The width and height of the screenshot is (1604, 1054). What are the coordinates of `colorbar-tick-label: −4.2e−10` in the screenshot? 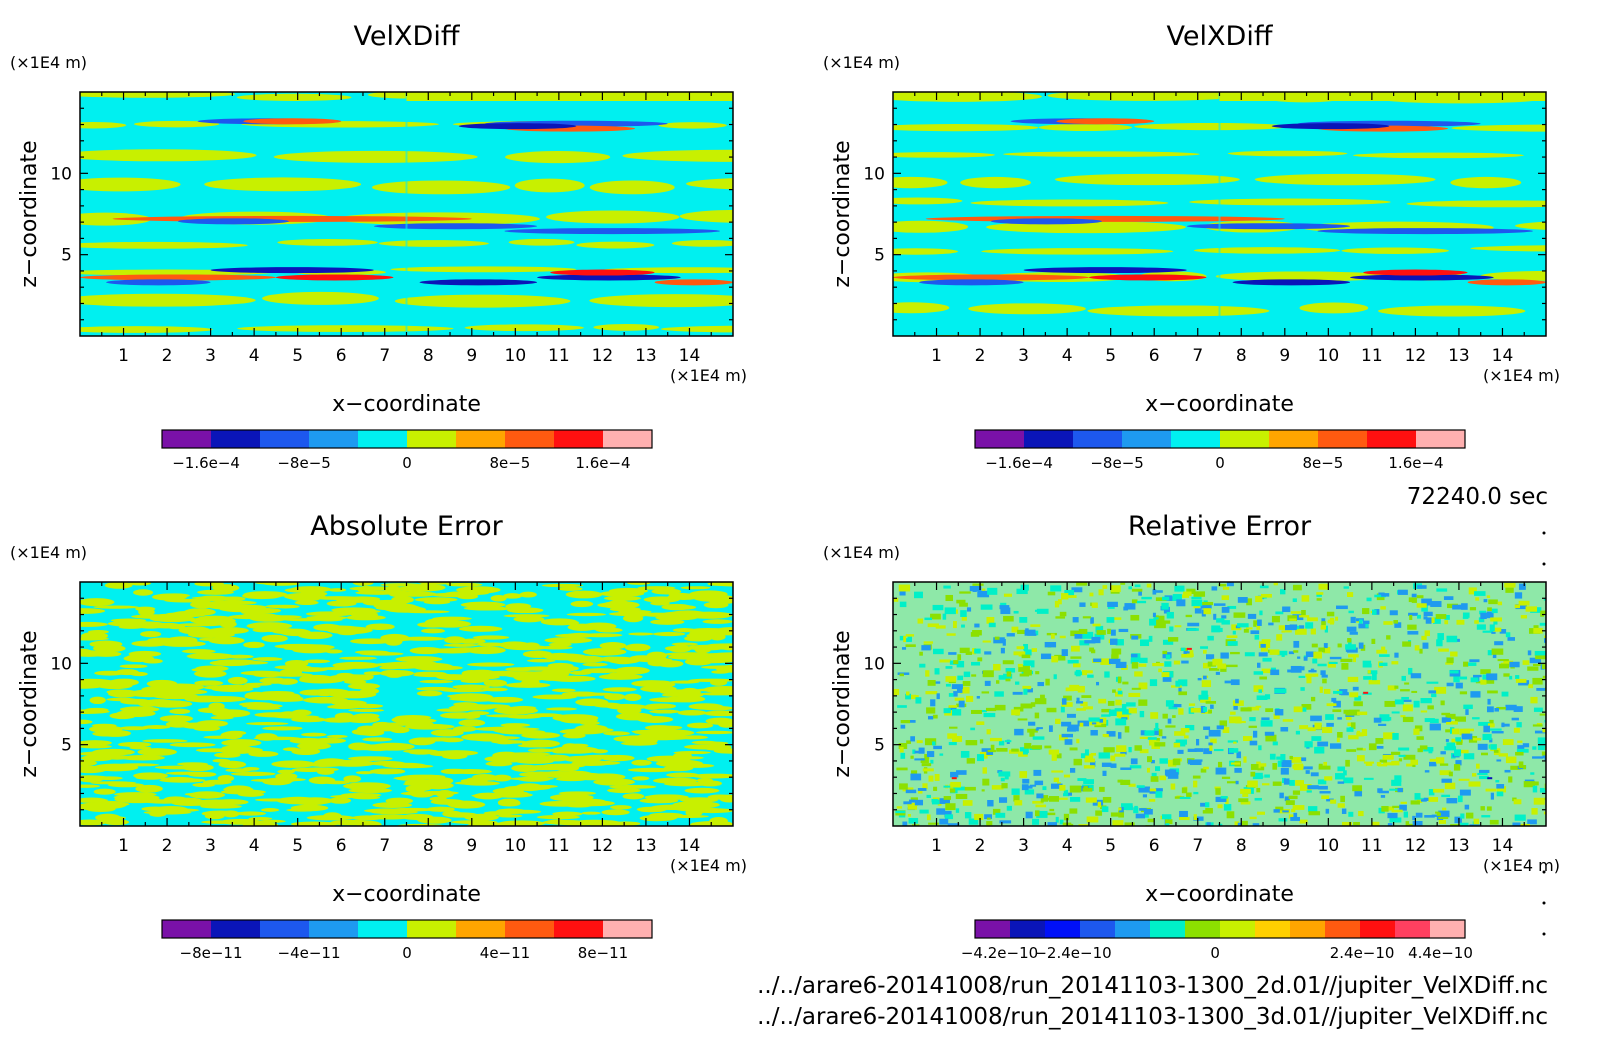 It's located at (999, 953).